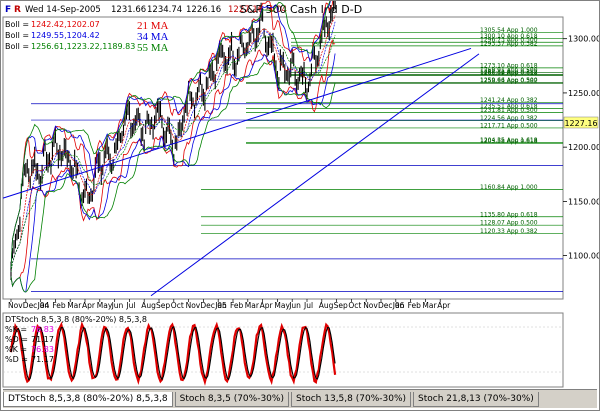 The width and height of the screenshot is (600, 411). What do you see at coordinates (203, 10) in the screenshot?
I see `header-low: 1226.16` at bounding box center [203, 10].